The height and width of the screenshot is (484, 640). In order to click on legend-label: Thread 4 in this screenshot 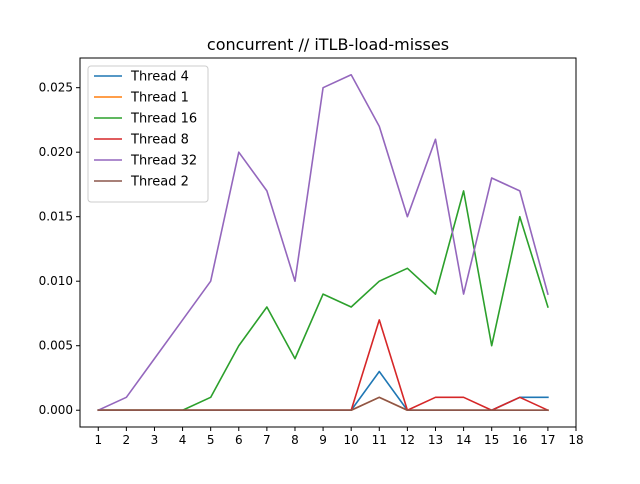, I will do `click(159, 77)`.